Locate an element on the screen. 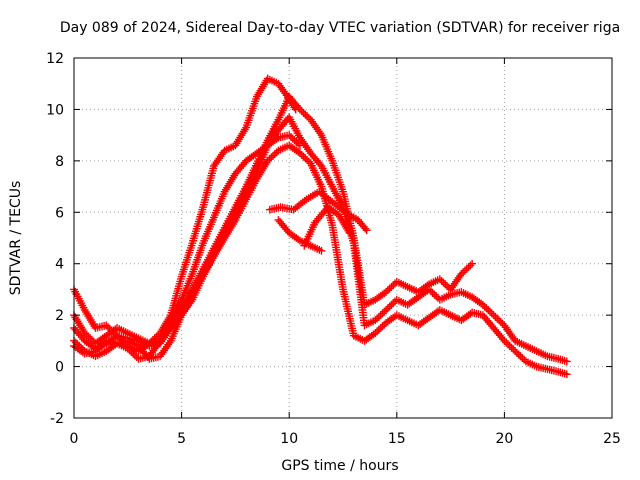 The image size is (640, 480). x-tick-label: 0 is located at coordinates (74, 439).